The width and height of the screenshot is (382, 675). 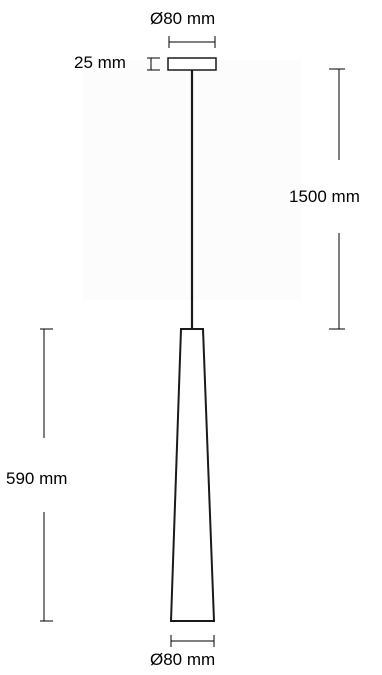 What do you see at coordinates (37, 478) in the screenshot?
I see `shade-height-label: 590 mm` at bounding box center [37, 478].